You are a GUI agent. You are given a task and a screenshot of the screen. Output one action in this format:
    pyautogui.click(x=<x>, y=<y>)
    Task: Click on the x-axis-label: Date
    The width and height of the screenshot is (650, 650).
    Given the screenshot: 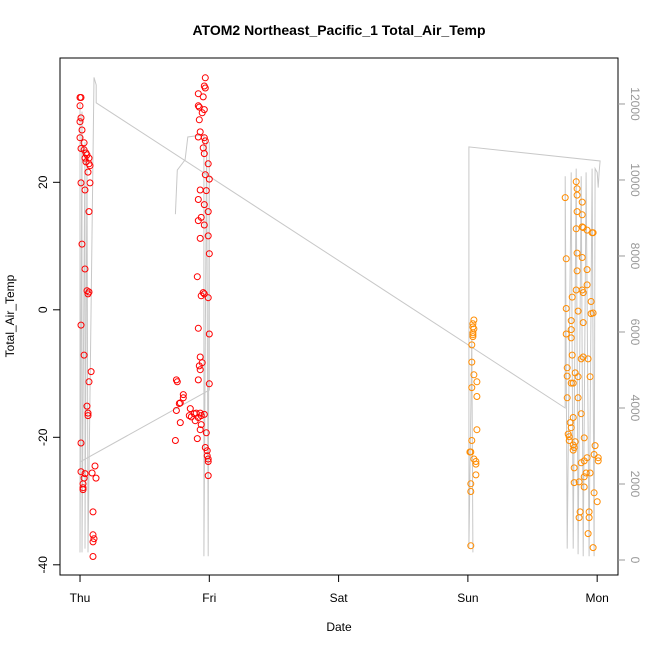 What is the action you would take?
    pyautogui.click(x=339, y=627)
    